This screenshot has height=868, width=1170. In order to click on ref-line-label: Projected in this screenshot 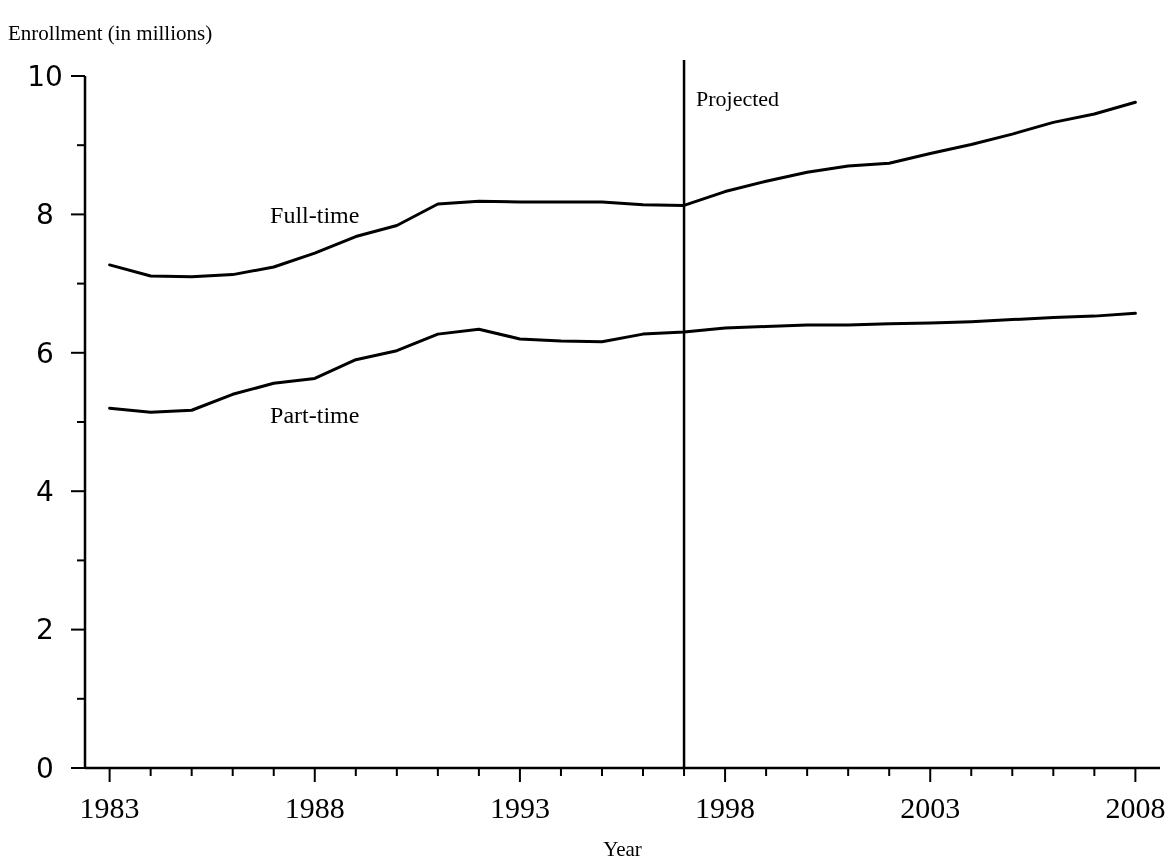, I will do `click(738, 98)`.